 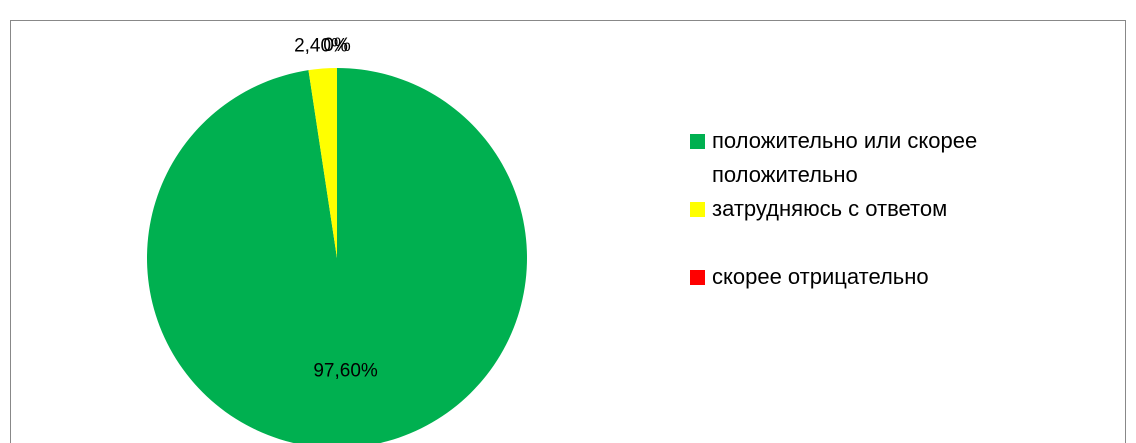 What do you see at coordinates (337, 45) in the screenshot?
I see `data-label: 0%` at bounding box center [337, 45].